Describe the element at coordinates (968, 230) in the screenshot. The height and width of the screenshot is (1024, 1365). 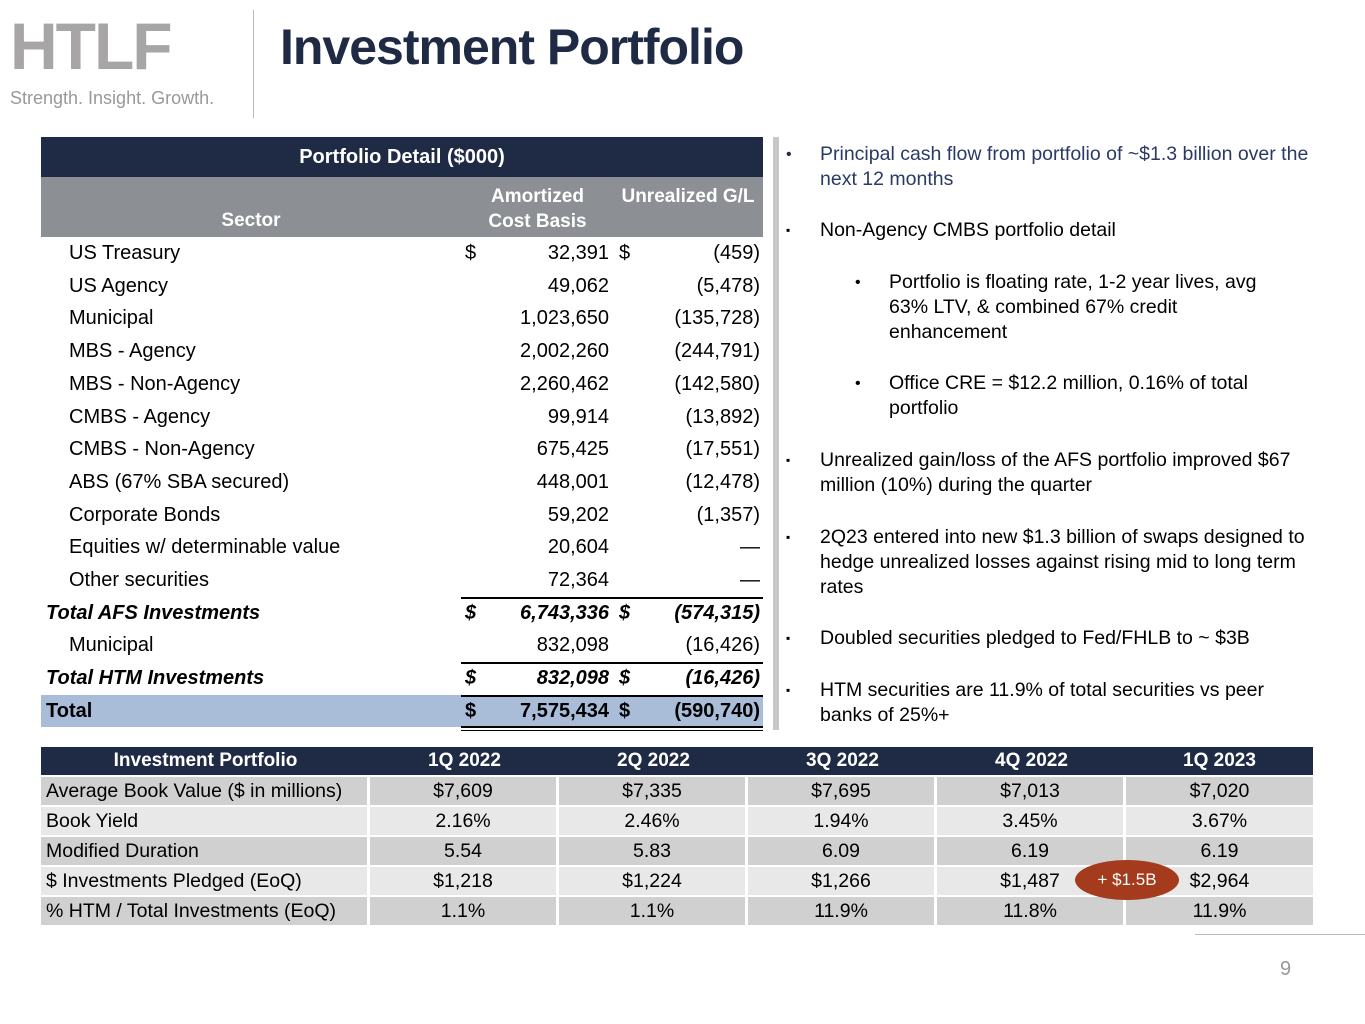
I see `bullet-text: Non-Agency CMBS portfolio detail` at that location.